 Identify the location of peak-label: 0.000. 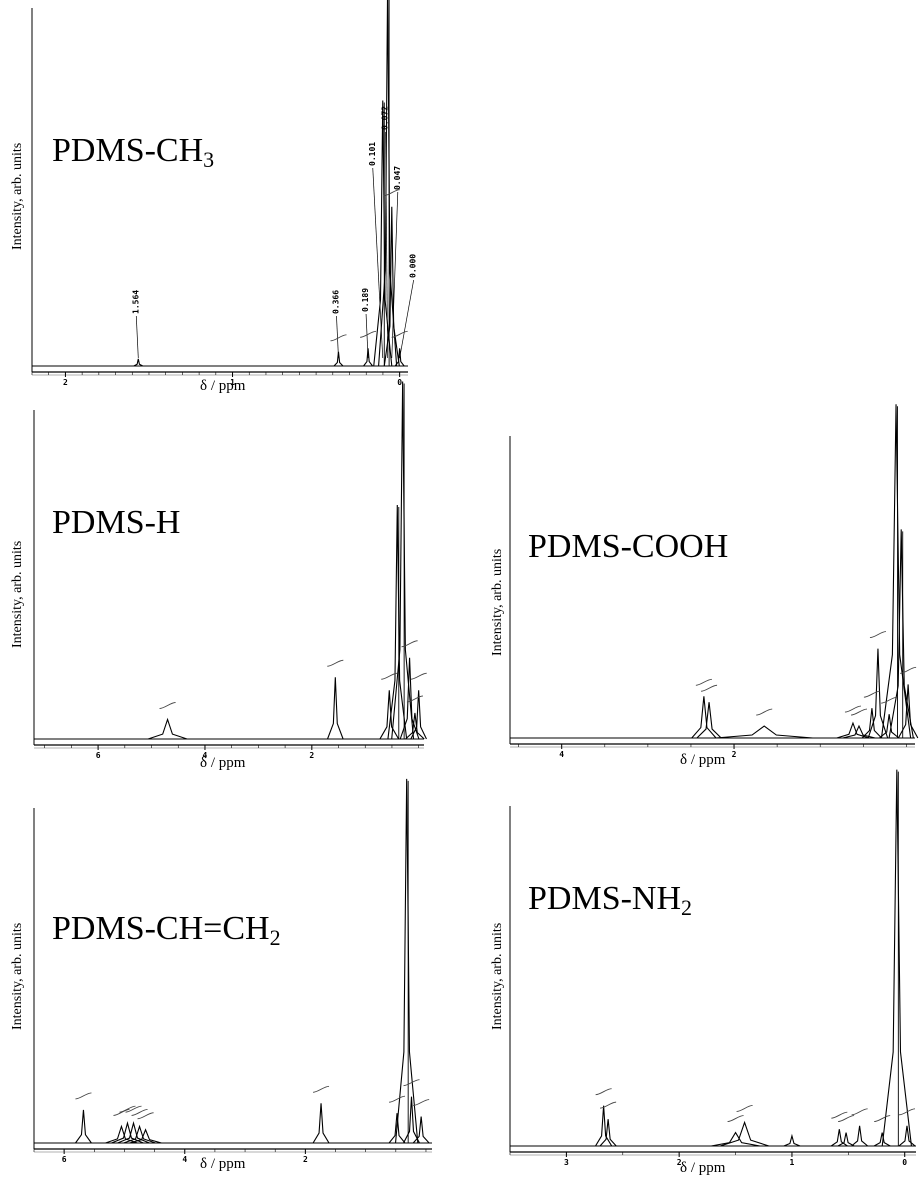
(413, 266).